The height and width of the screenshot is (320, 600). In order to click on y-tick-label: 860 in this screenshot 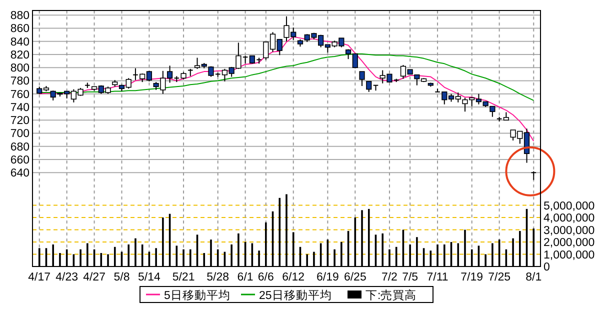, I will do `click(20, 29)`.